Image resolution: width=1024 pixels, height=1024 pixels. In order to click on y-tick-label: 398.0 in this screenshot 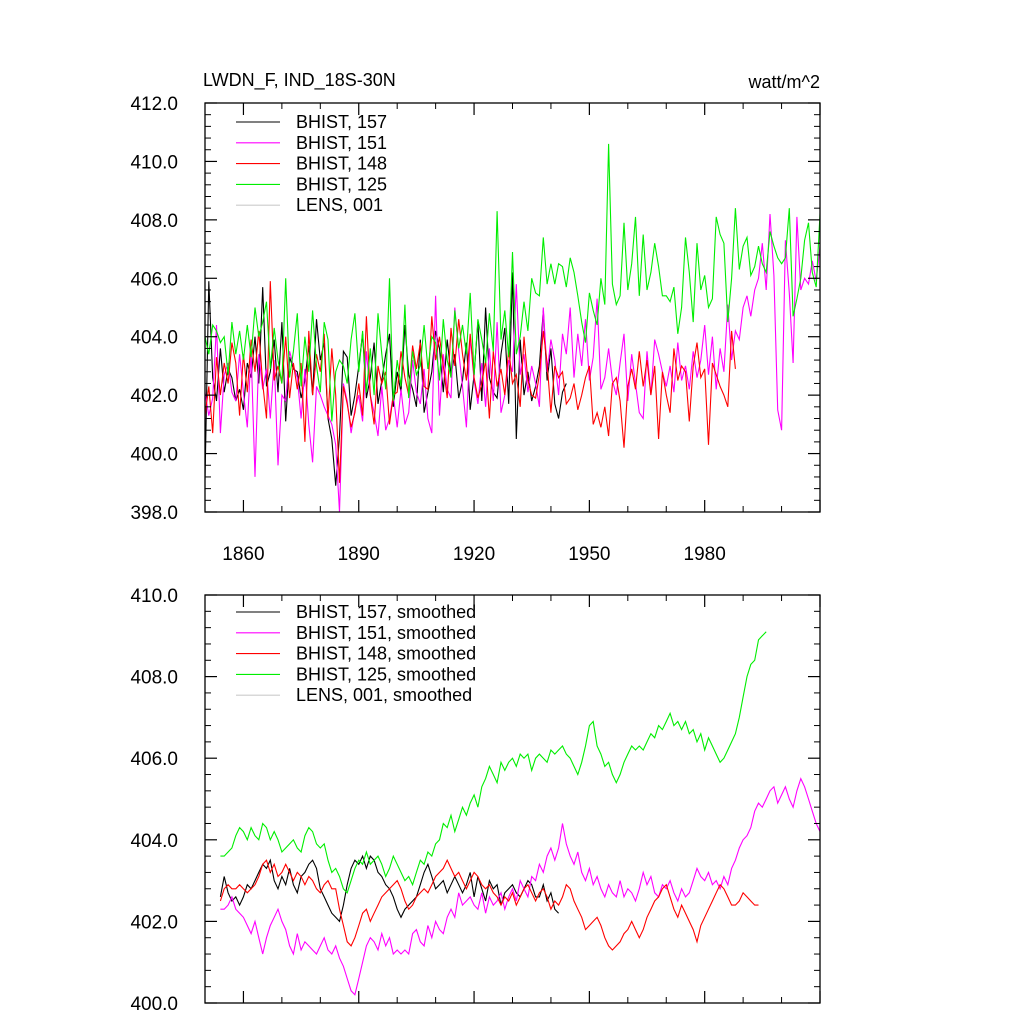, I will do `click(154, 513)`.